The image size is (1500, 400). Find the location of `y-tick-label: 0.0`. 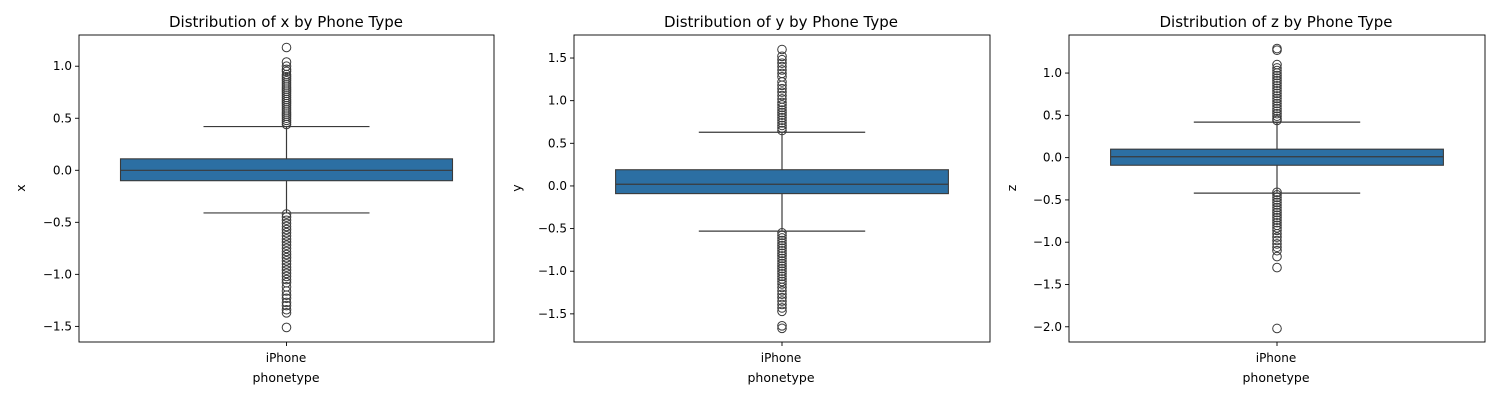

y-tick-label: 0.0 is located at coordinates (557, 186).